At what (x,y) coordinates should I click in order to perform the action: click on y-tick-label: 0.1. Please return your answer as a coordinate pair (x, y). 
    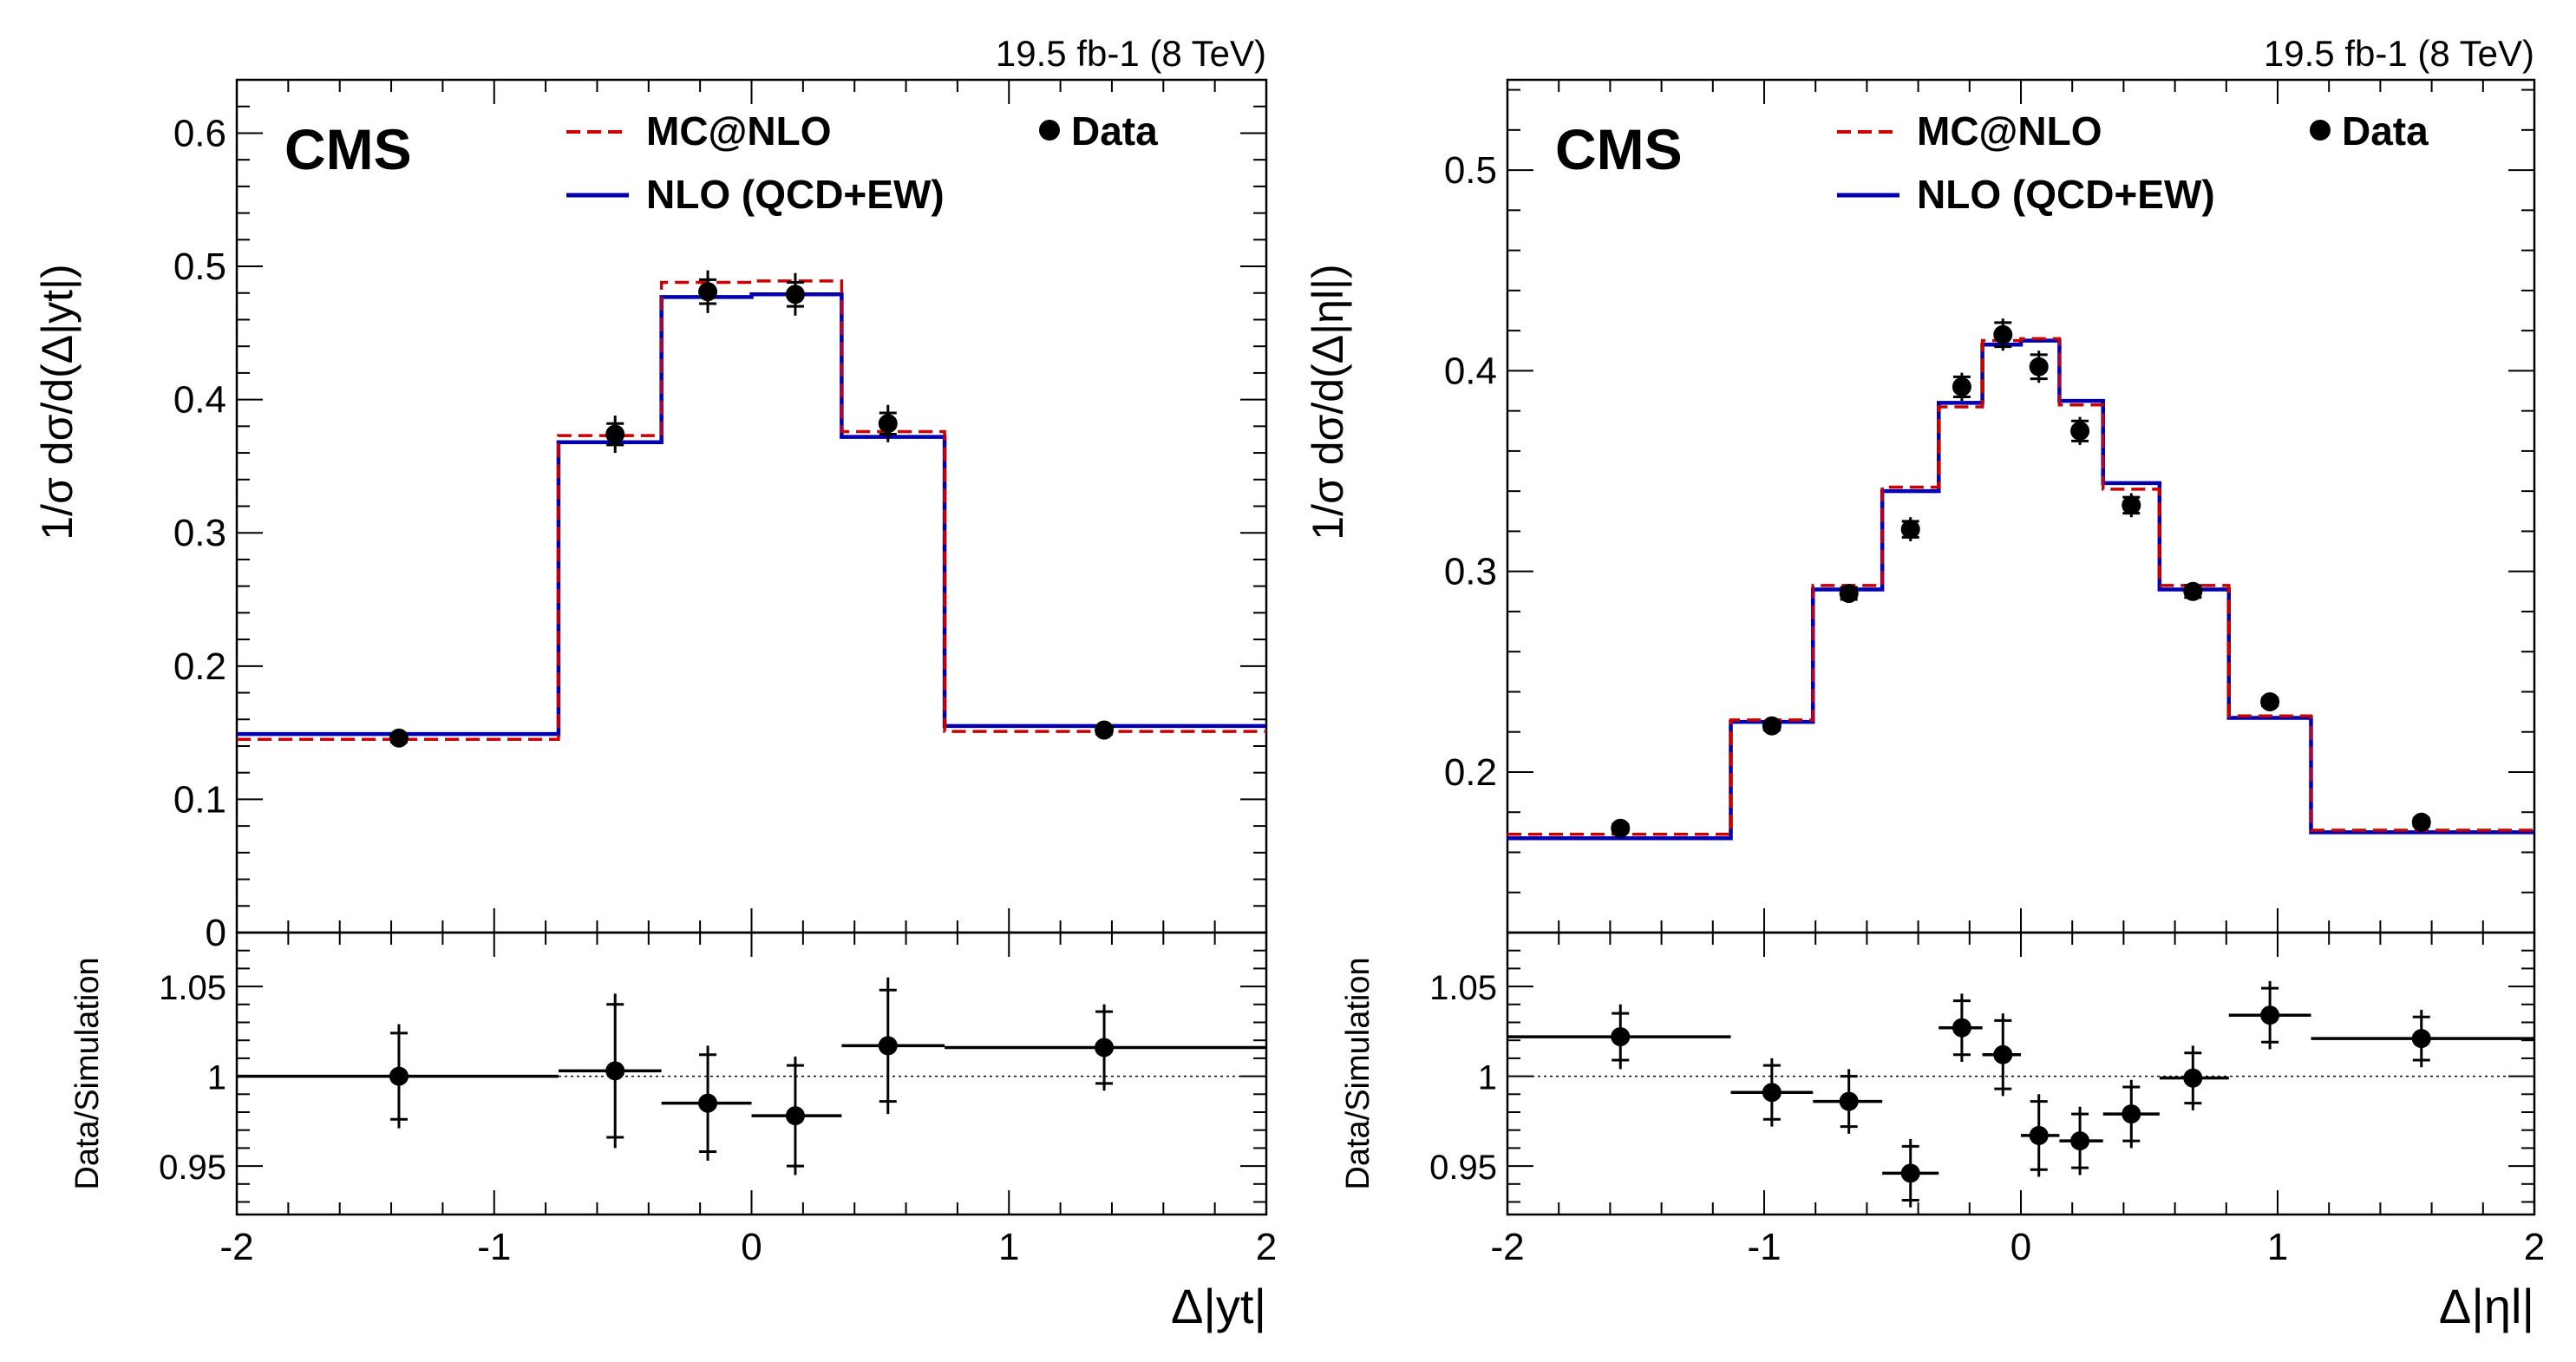
    Looking at the image, I should click on (199, 800).